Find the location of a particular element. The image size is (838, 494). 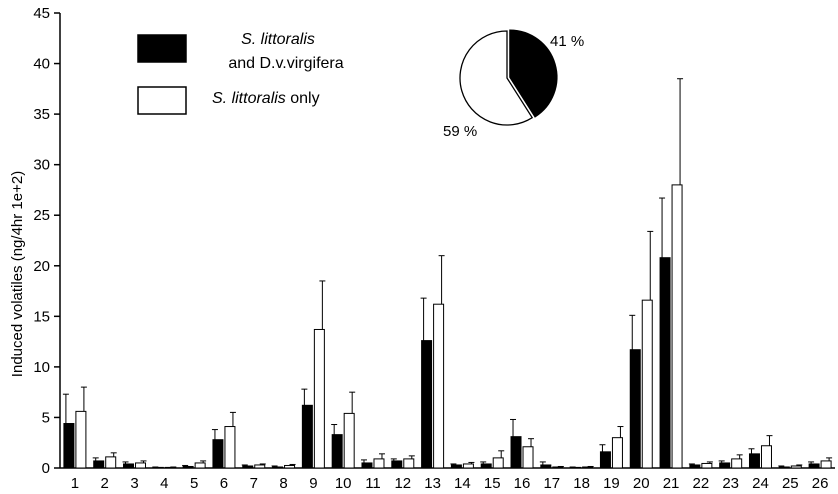

y-tick-label: 15 is located at coordinates (41, 316).